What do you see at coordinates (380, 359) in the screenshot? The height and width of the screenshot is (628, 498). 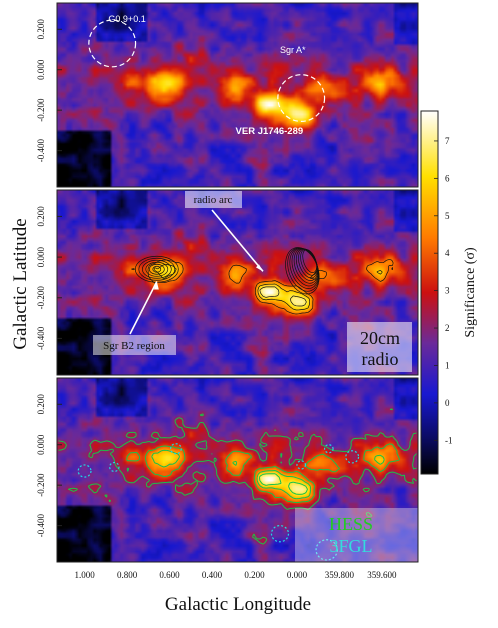 I see `radio-legend-text: radio` at bounding box center [380, 359].